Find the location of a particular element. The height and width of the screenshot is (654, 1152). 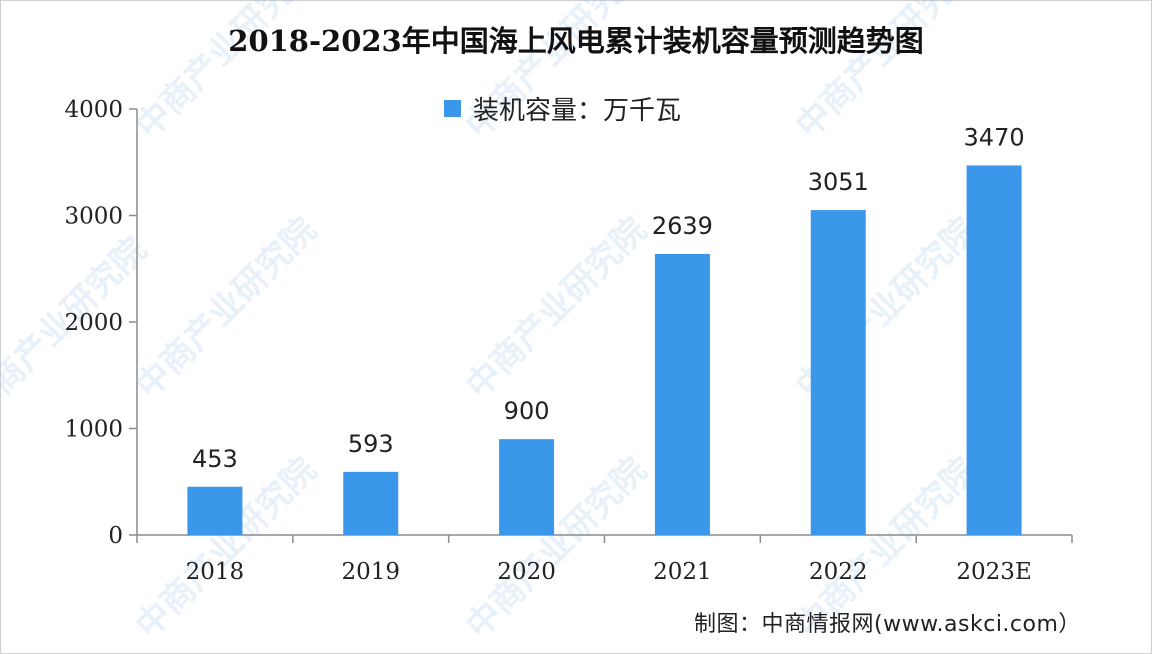

y-tick-label: 4000 is located at coordinates (93, 110).